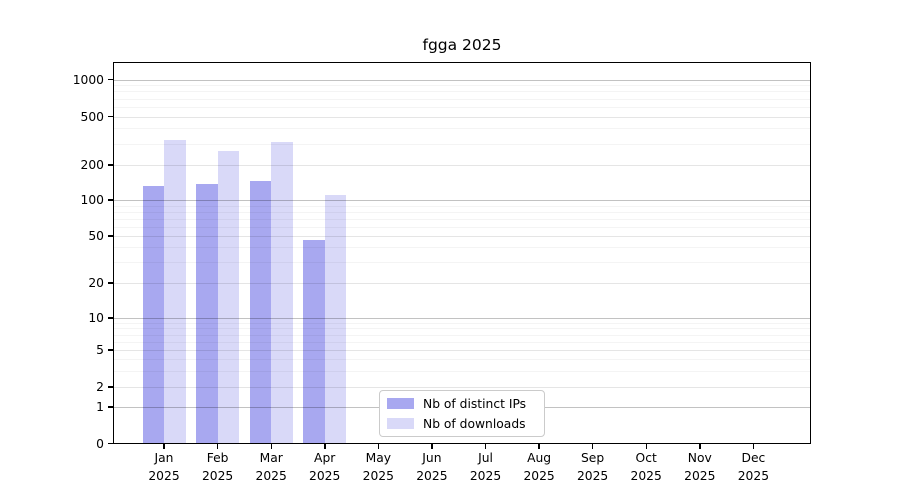  Describe the element at coordinates (96, 283) in the screenshot. I see `y-tick-label: 20` at that location.